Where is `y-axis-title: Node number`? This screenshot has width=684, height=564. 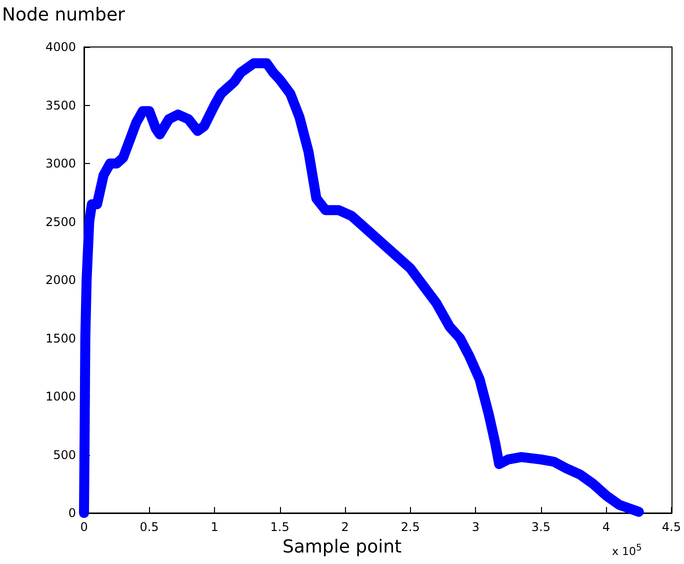 y-axis-title: Node number is located at coordinates (64, 15).